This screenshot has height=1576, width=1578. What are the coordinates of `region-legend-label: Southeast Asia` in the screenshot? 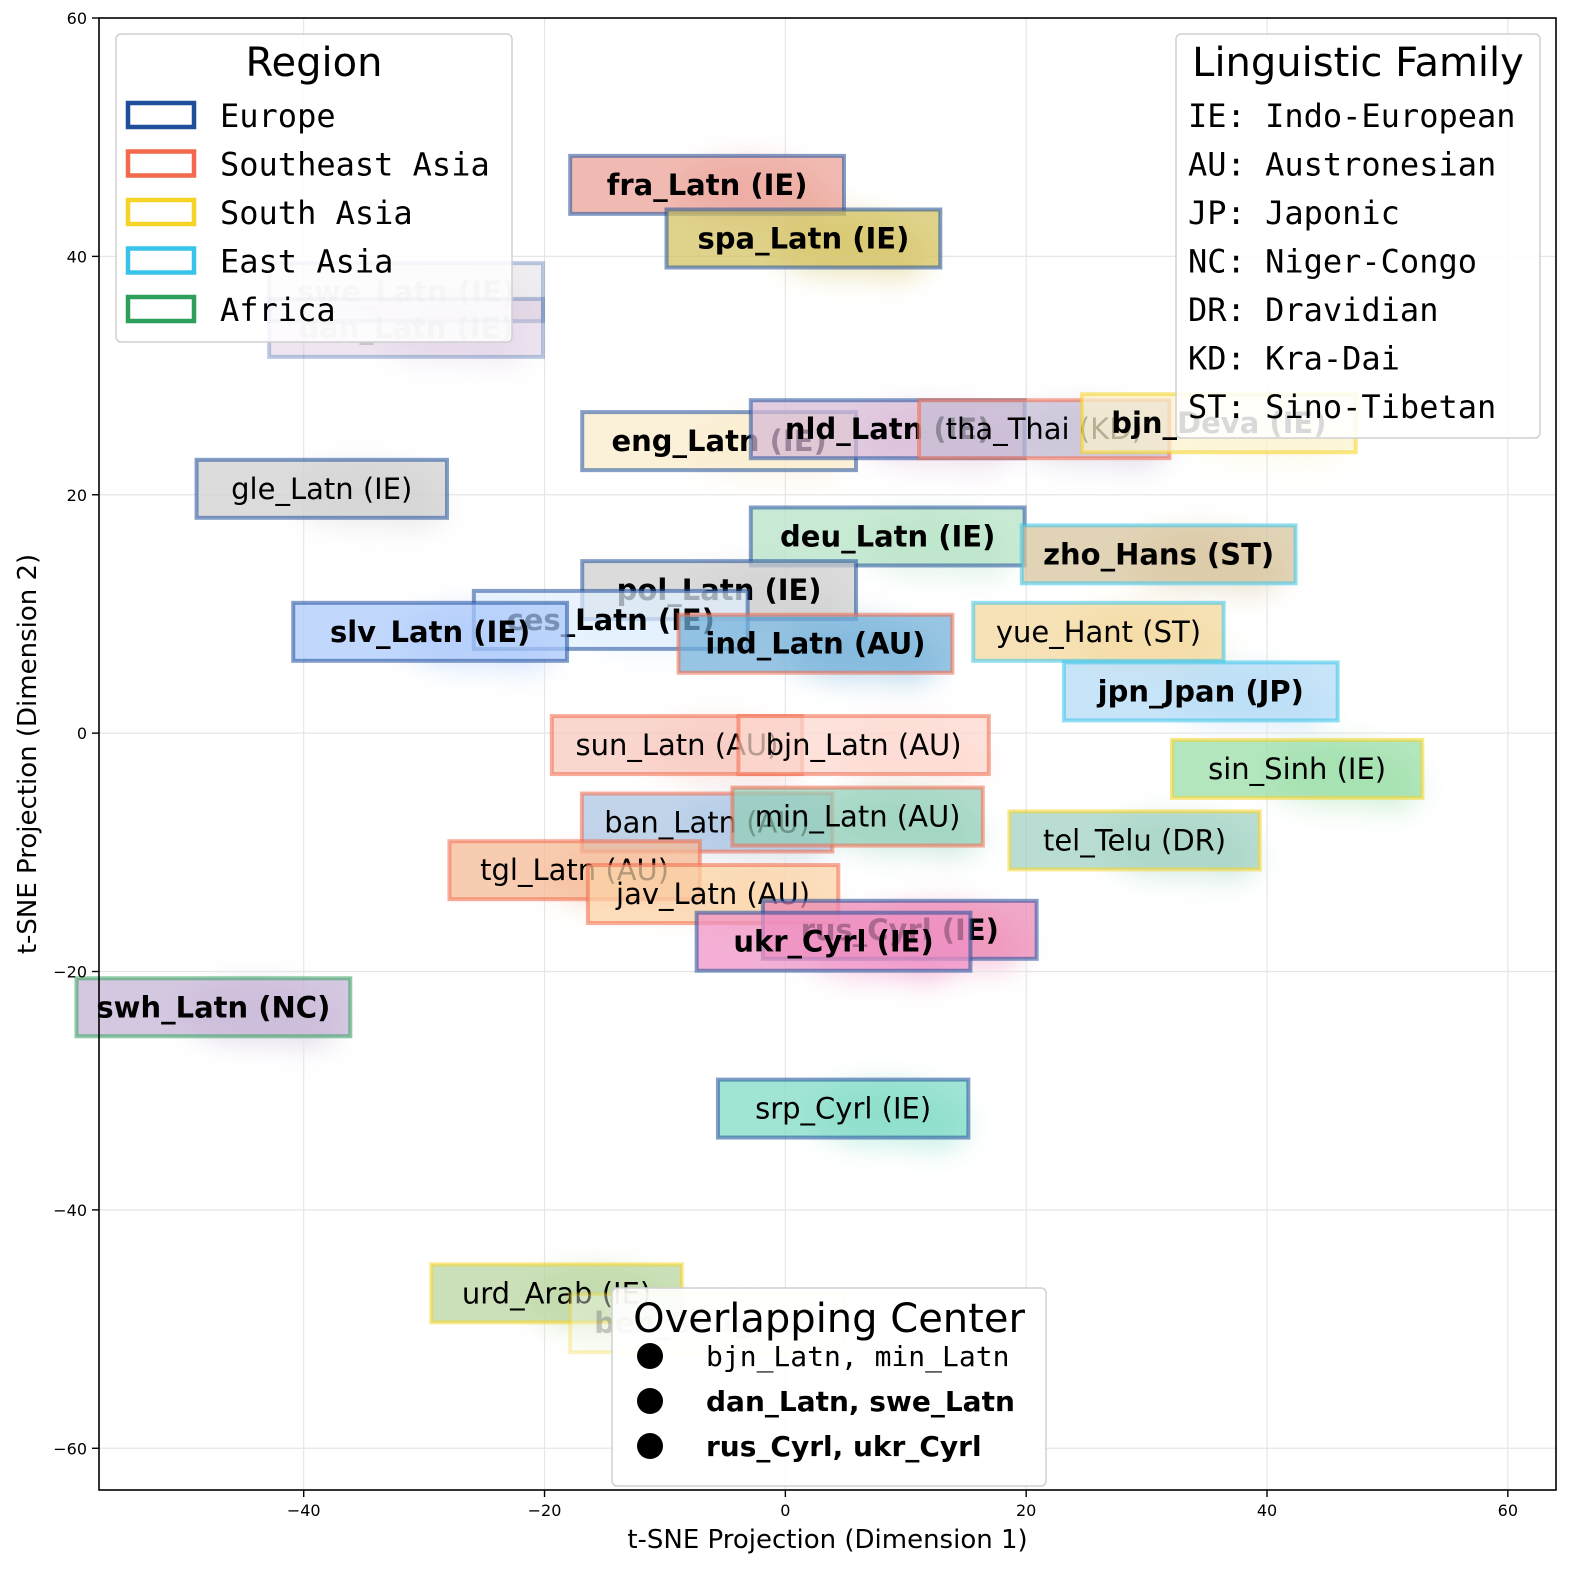 It's located at (355, 165).